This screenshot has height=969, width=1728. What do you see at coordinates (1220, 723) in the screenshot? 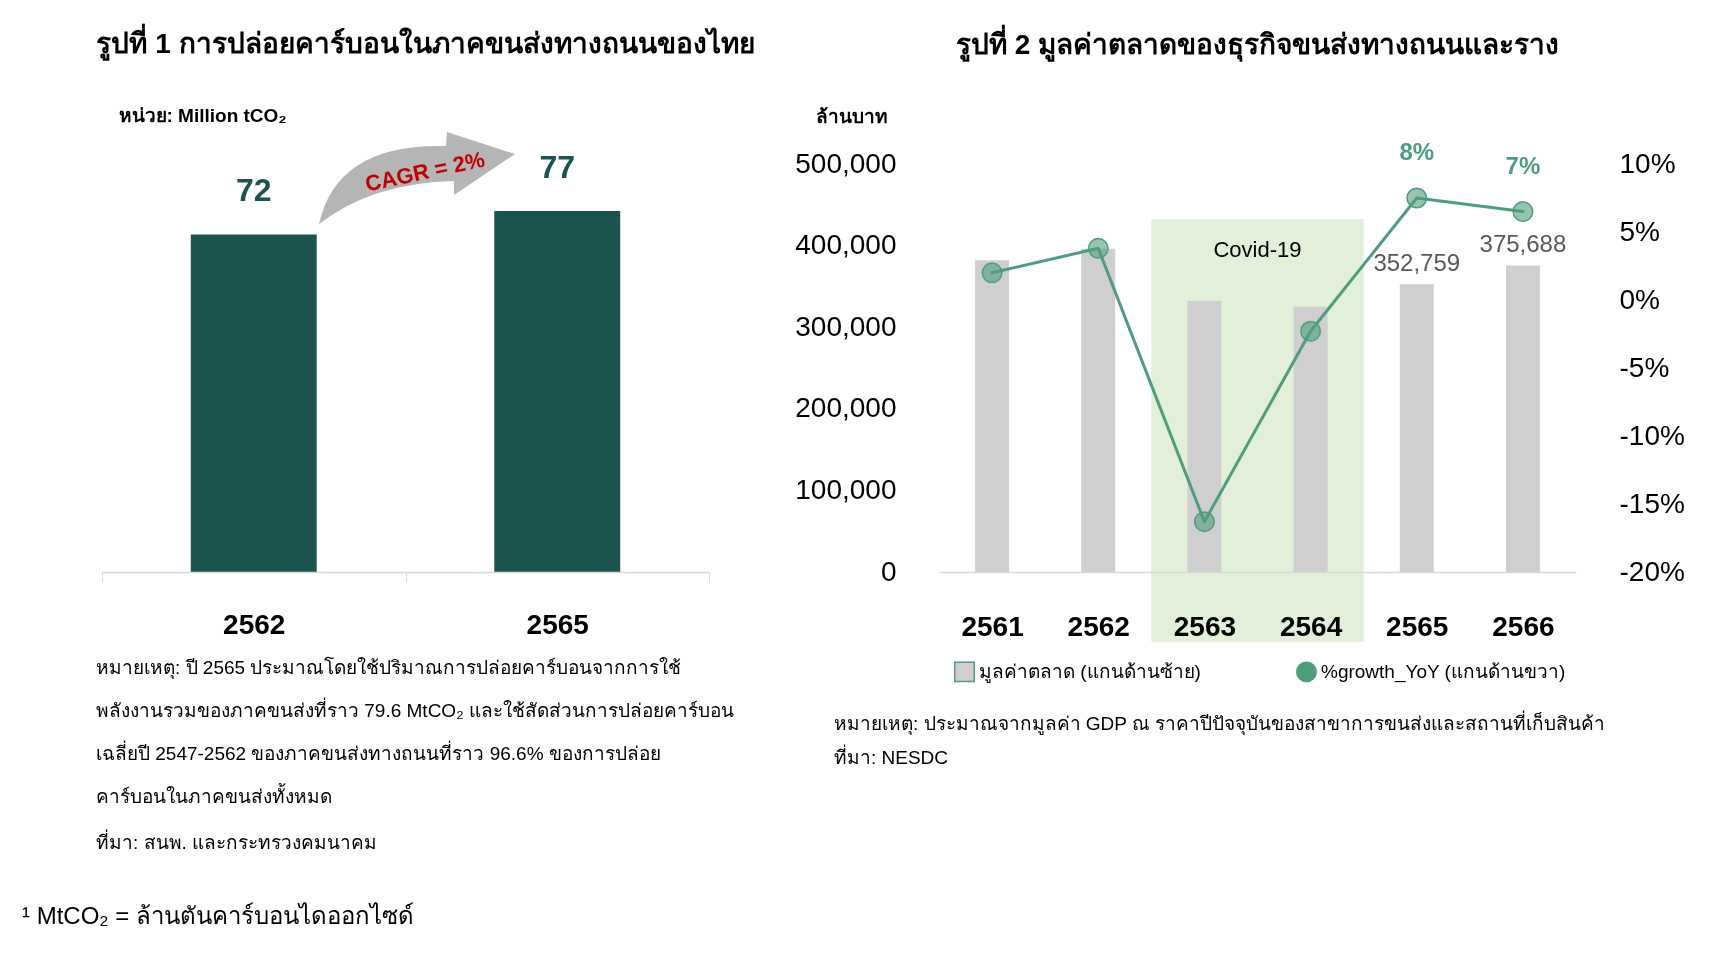
I see `text: หมายเหตุ: ประมาณจากมูลค่า GDP ณ ราคาปีปัจจุบันของสาขาการขนส่งและสถานที่เก็บสินค้า` at bounding box center [1220, 723].